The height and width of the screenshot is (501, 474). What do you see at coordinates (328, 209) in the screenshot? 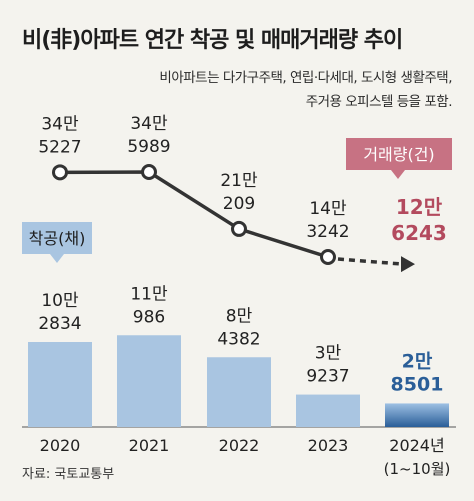
I see `line-label-man: 14만` at bounding box center [328, 209].